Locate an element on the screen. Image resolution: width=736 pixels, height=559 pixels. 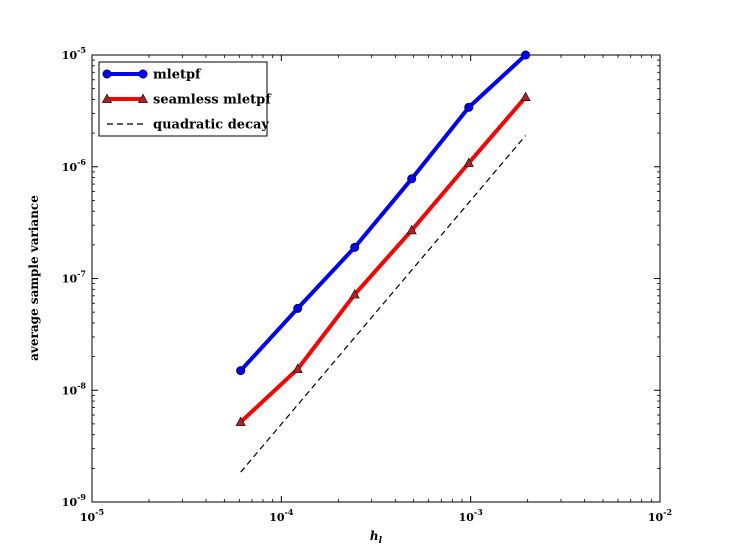
y-tick-label: 10⁻⁸ is located at coordinates (74, 388).